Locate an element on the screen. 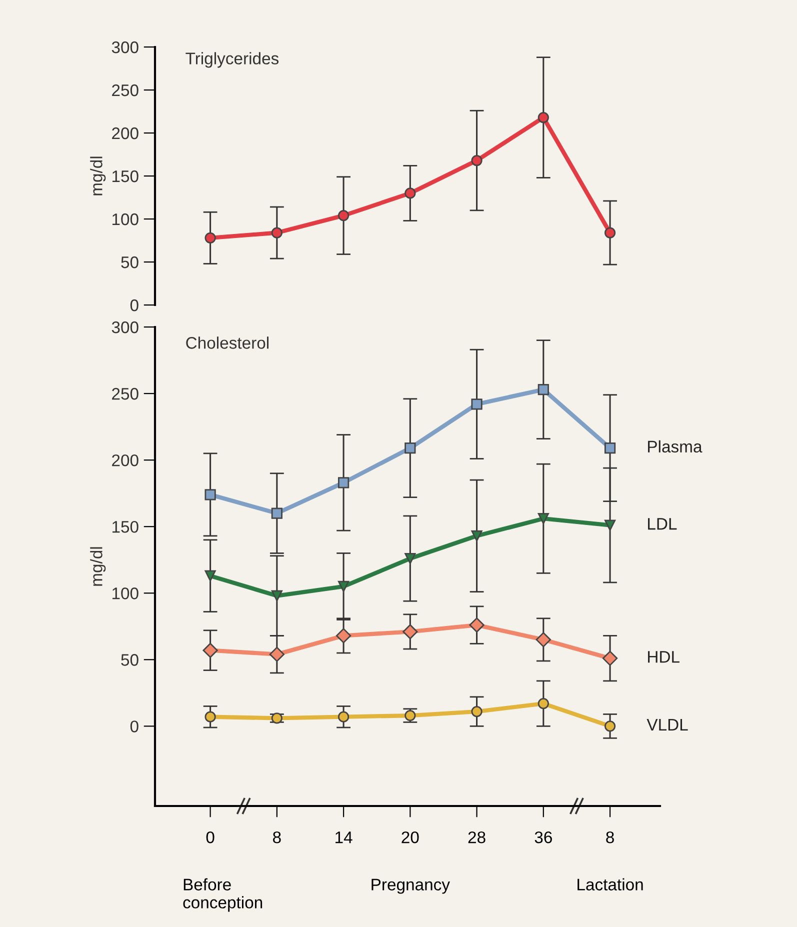 The height and width of the screenshot is (927, 797). series-label: VLDL is located at coordinates (667, 724).